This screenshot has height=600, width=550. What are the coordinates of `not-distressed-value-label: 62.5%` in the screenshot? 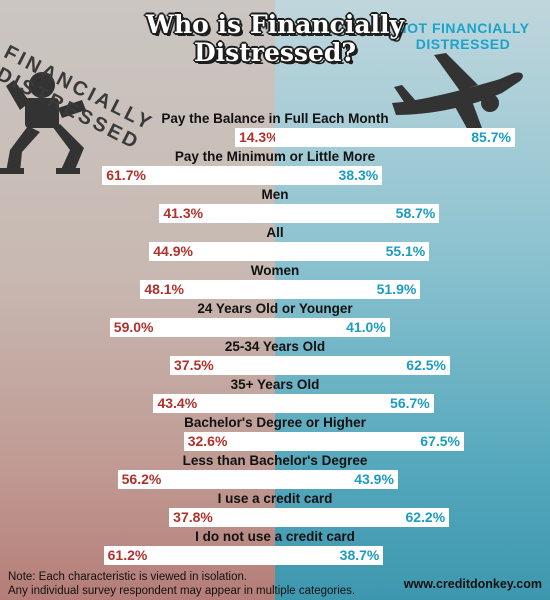 It's located at (426, 365).